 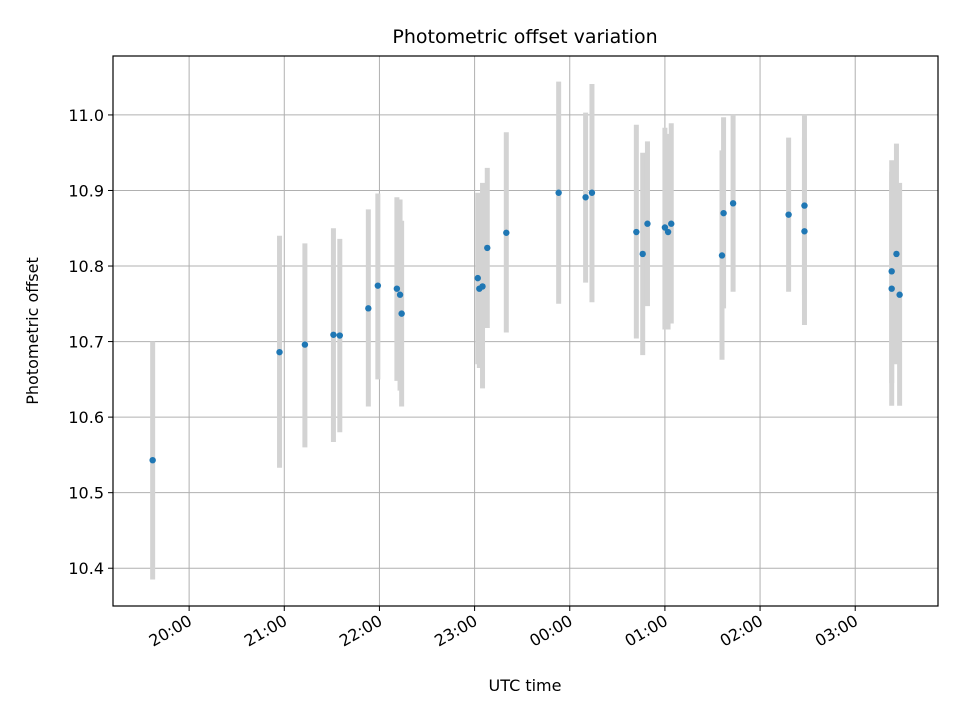 I want to click on y-tick-label: 11.0, so click(x=86, y=115).